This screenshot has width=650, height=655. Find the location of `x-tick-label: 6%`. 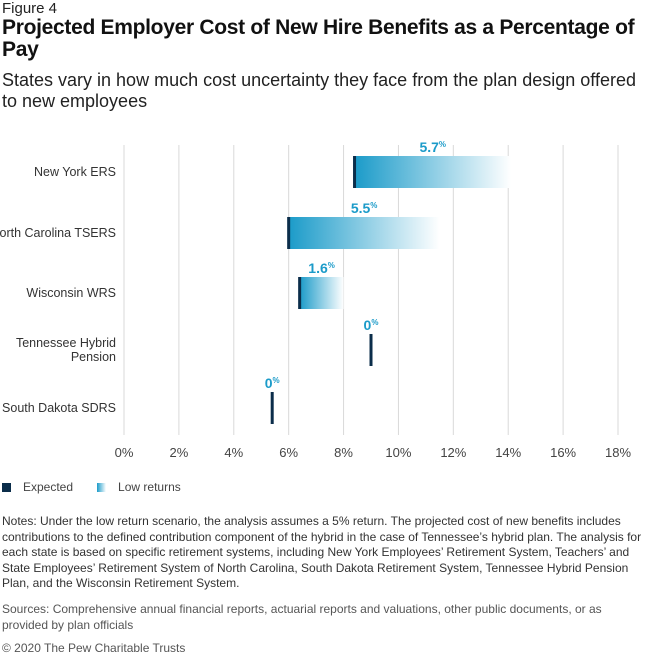

x-tick-label: 6% is located at coordinates (288, 452).